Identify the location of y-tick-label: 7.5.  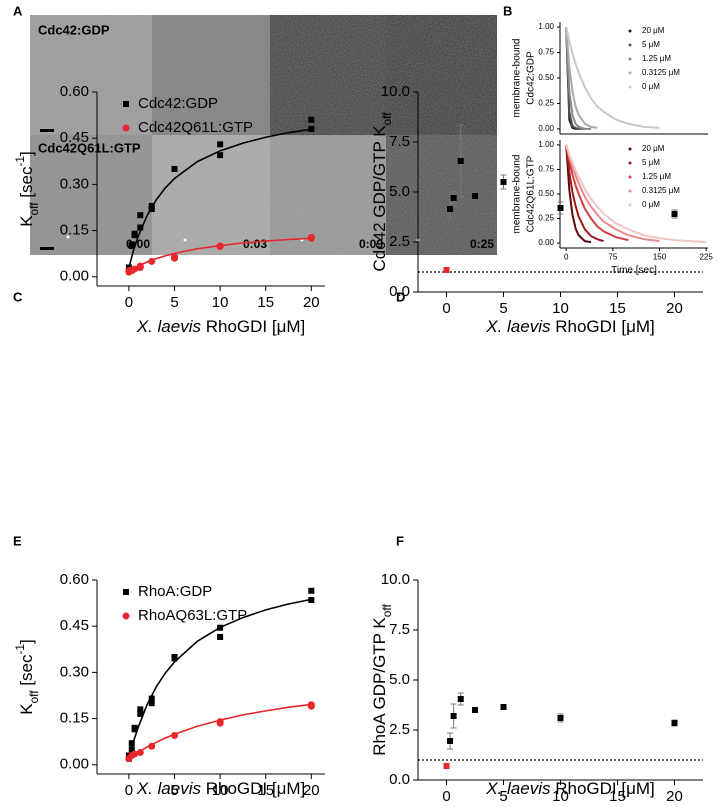
(399, 629).